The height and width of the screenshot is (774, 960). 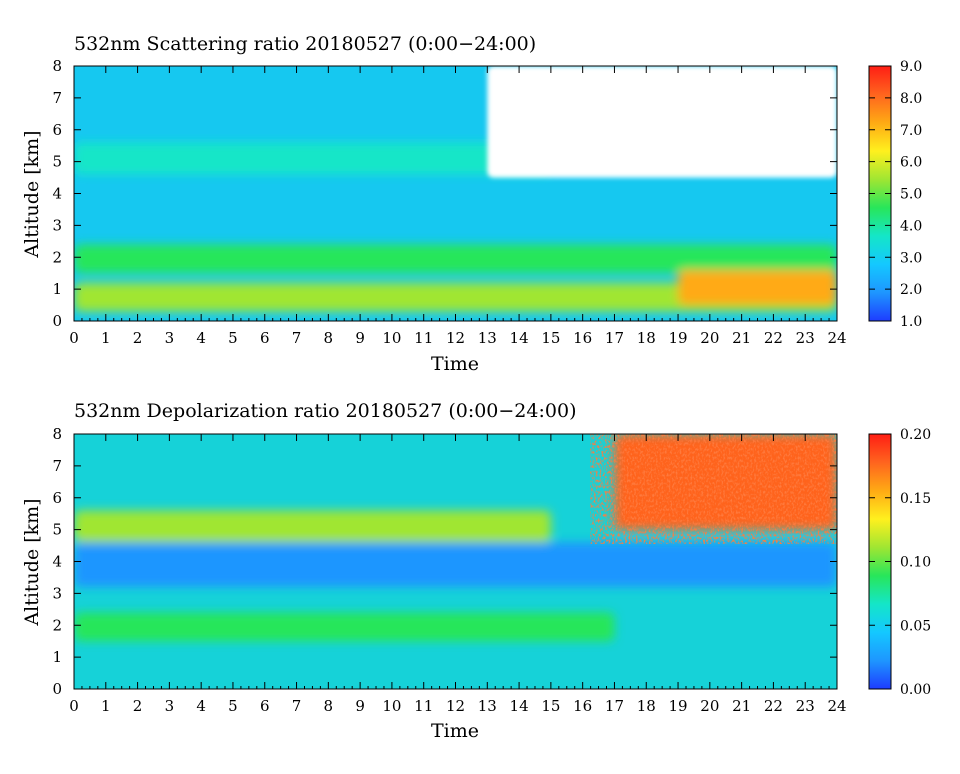 I want to click on colorbar-tick-label: 0.15, so click(x=915, y=499).